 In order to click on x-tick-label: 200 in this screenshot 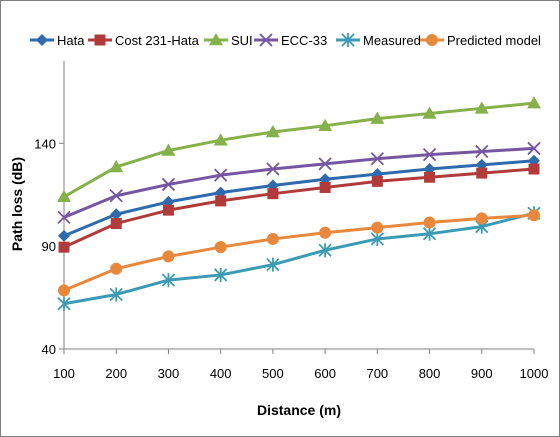, I will do `click(116, 373)`.